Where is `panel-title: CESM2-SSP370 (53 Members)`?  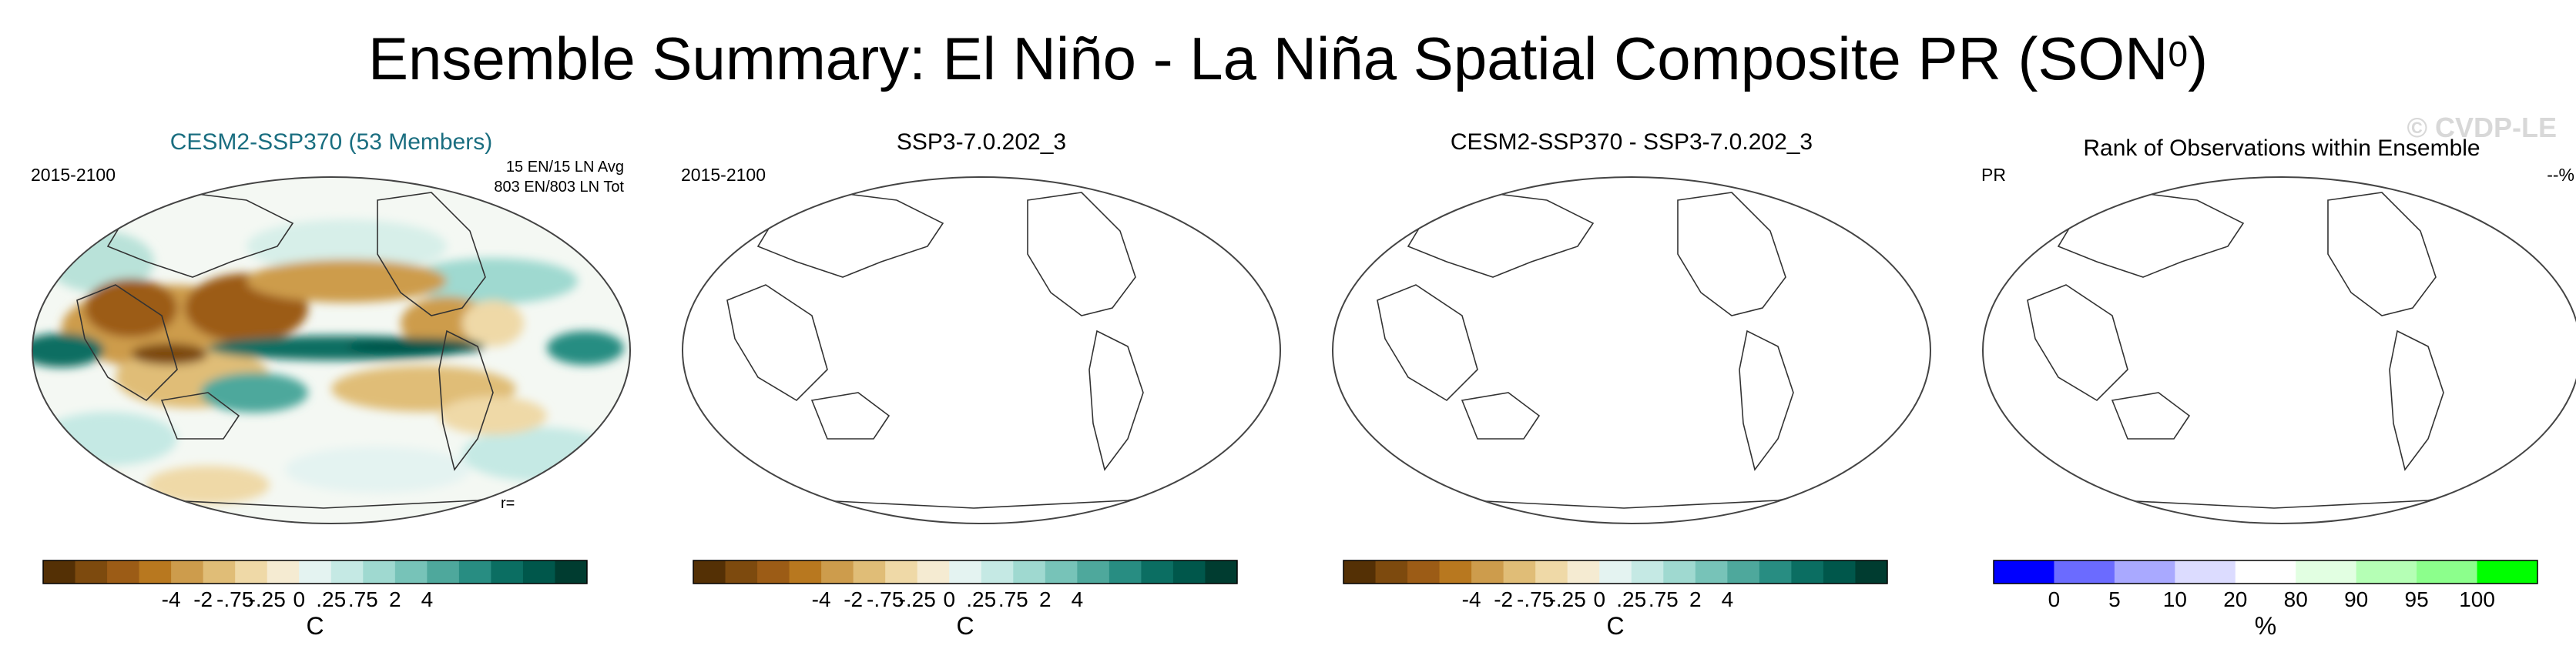
panel-title: CESM2-SSP370 (53 Members) is located at coordinates (331, 142).